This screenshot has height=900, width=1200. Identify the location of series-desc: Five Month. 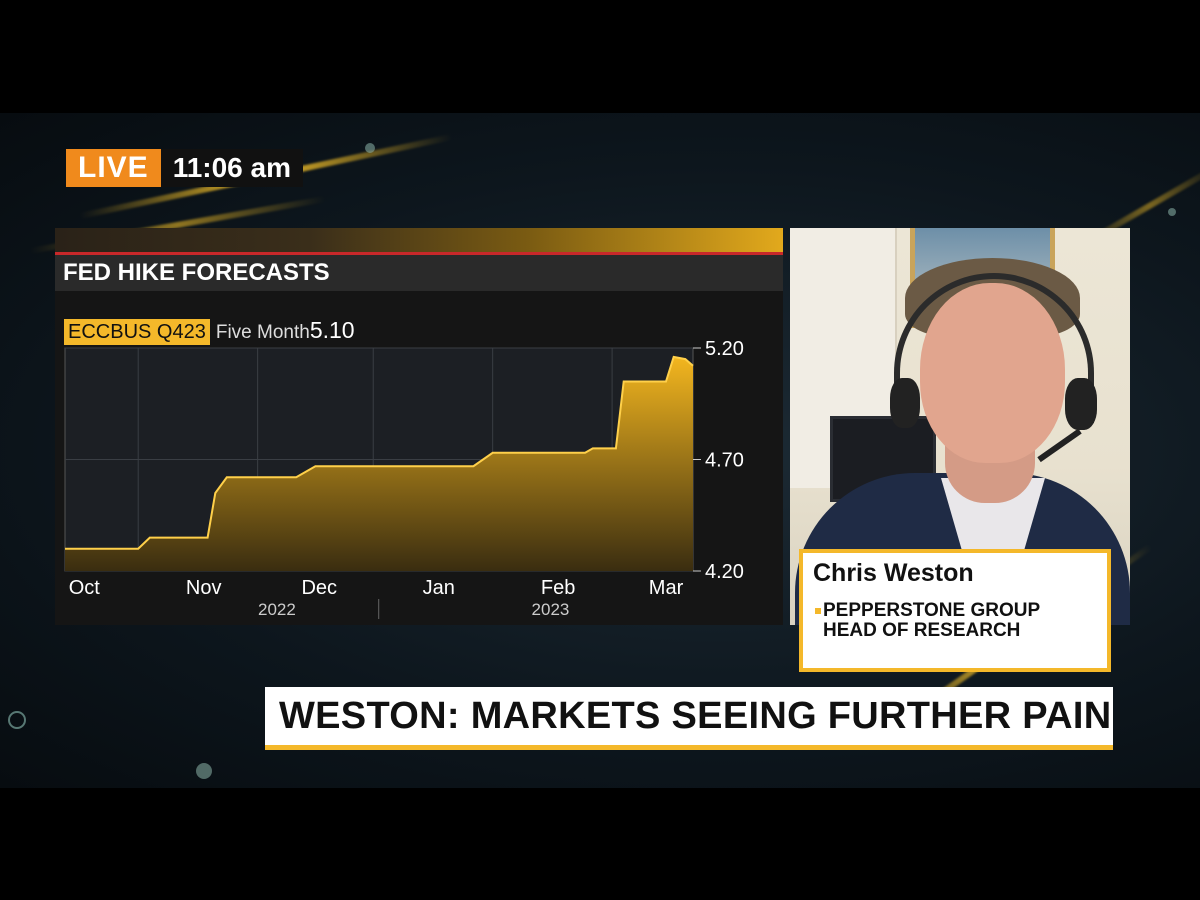
(262, 332).